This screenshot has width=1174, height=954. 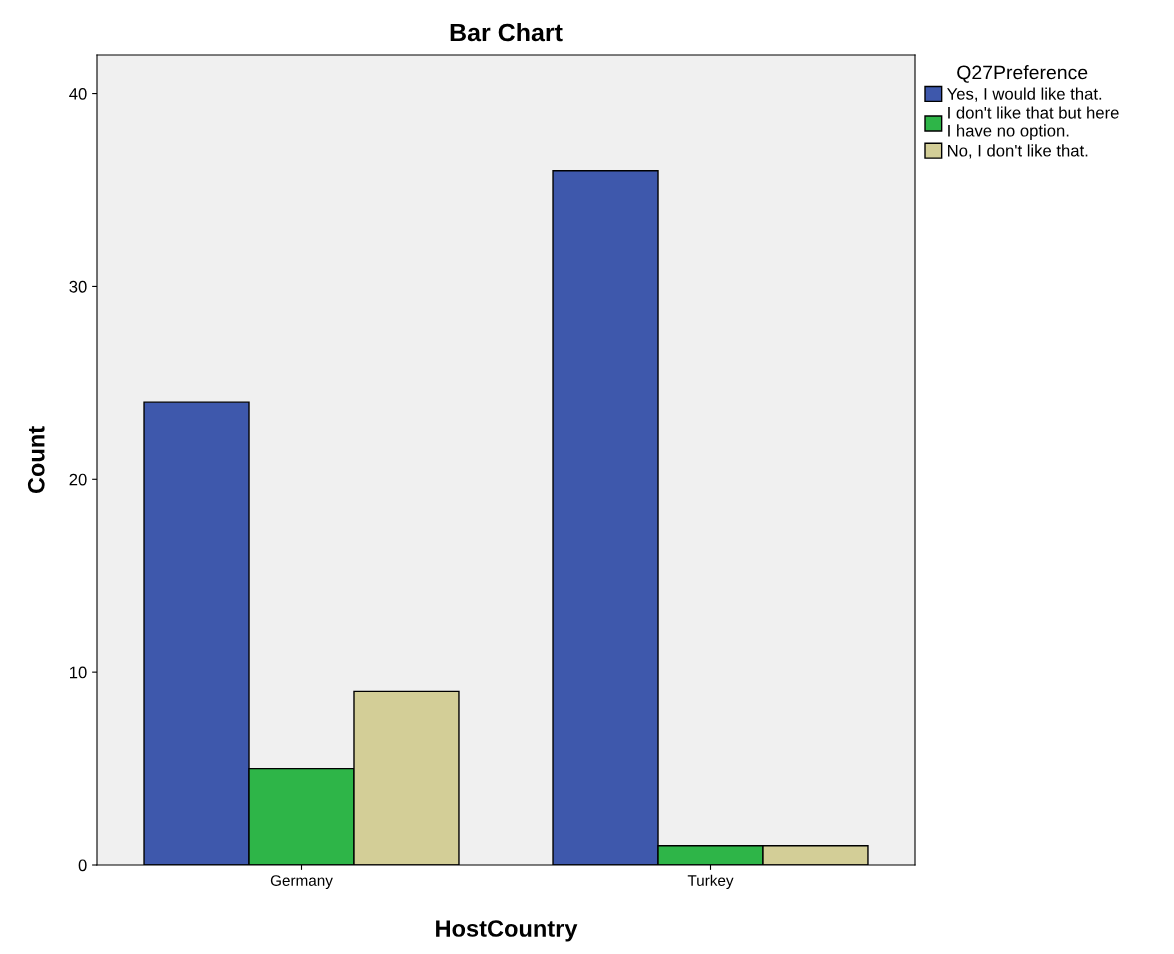 I want to click on y-tick-label: 20, so click(x=78, y=479).